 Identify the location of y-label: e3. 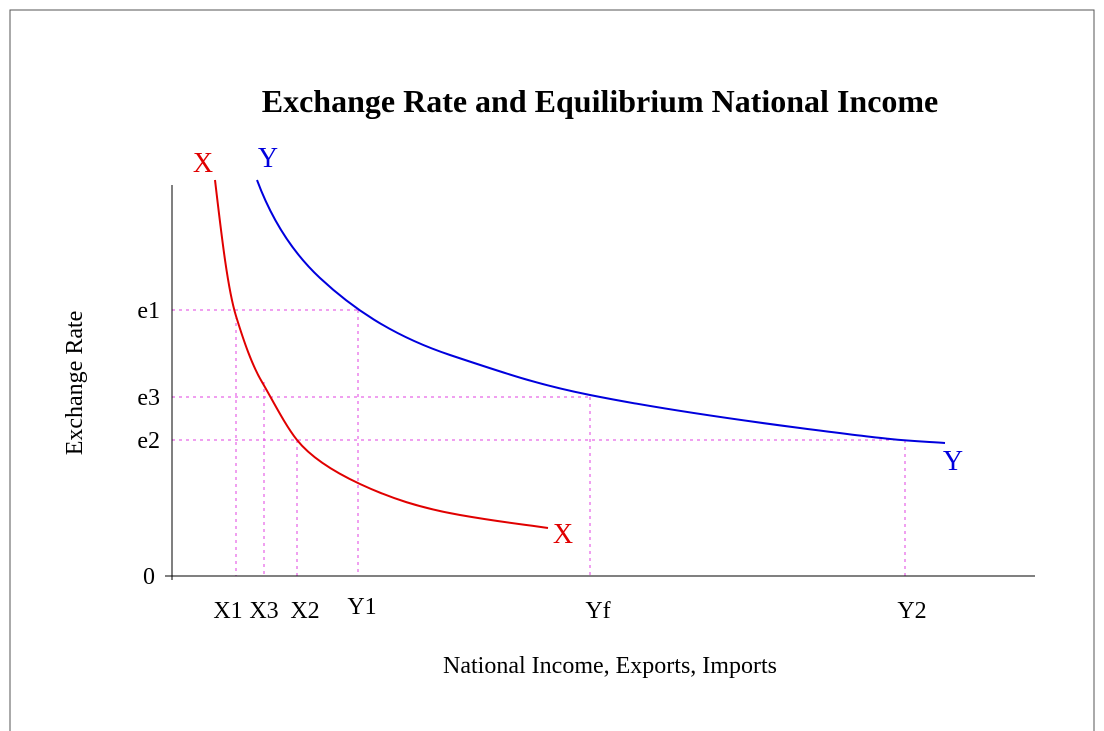
(148, 398).